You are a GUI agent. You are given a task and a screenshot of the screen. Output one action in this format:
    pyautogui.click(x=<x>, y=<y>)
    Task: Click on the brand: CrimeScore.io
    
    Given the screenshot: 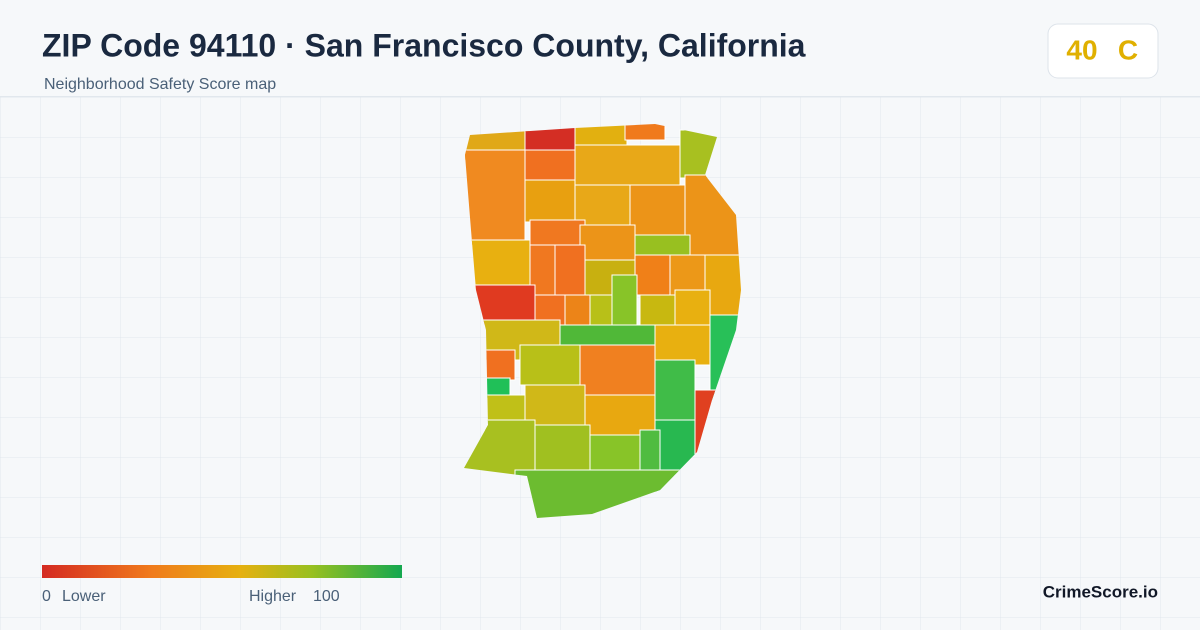 What is the action you would take?
    pyautogui.click(x=1100, y=591)
    